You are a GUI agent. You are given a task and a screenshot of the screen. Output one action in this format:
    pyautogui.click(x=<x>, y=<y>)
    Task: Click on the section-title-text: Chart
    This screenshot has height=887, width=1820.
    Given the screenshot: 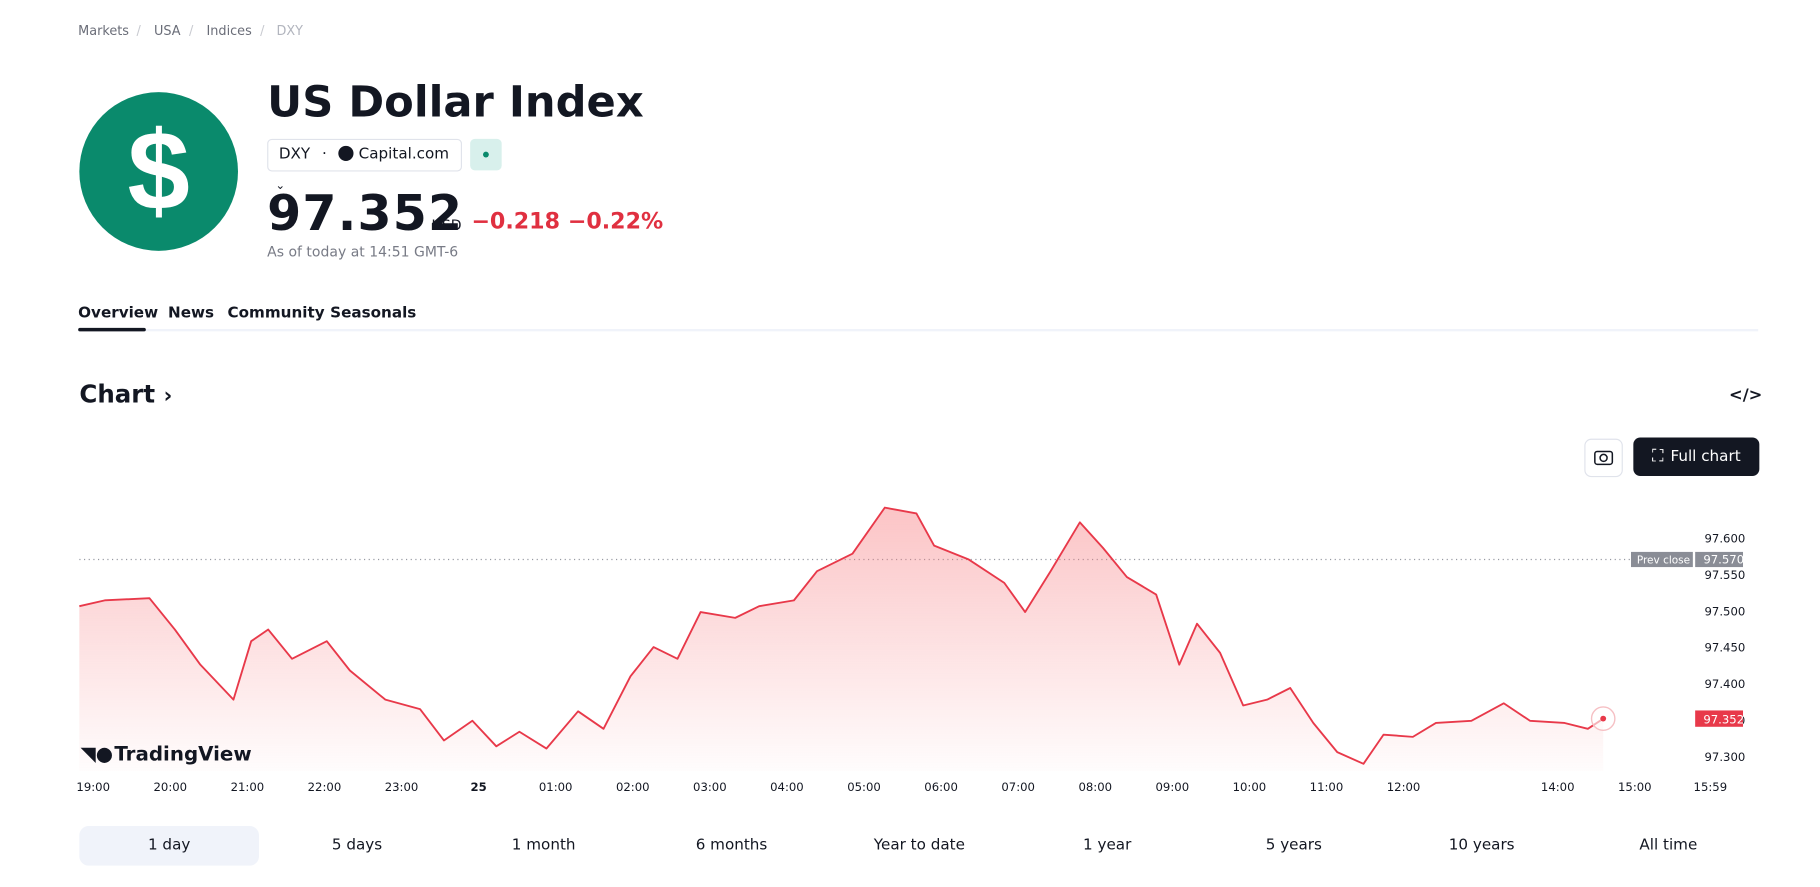 What is the action you would take?
    pyautogui.click(x=117, y=394)
    